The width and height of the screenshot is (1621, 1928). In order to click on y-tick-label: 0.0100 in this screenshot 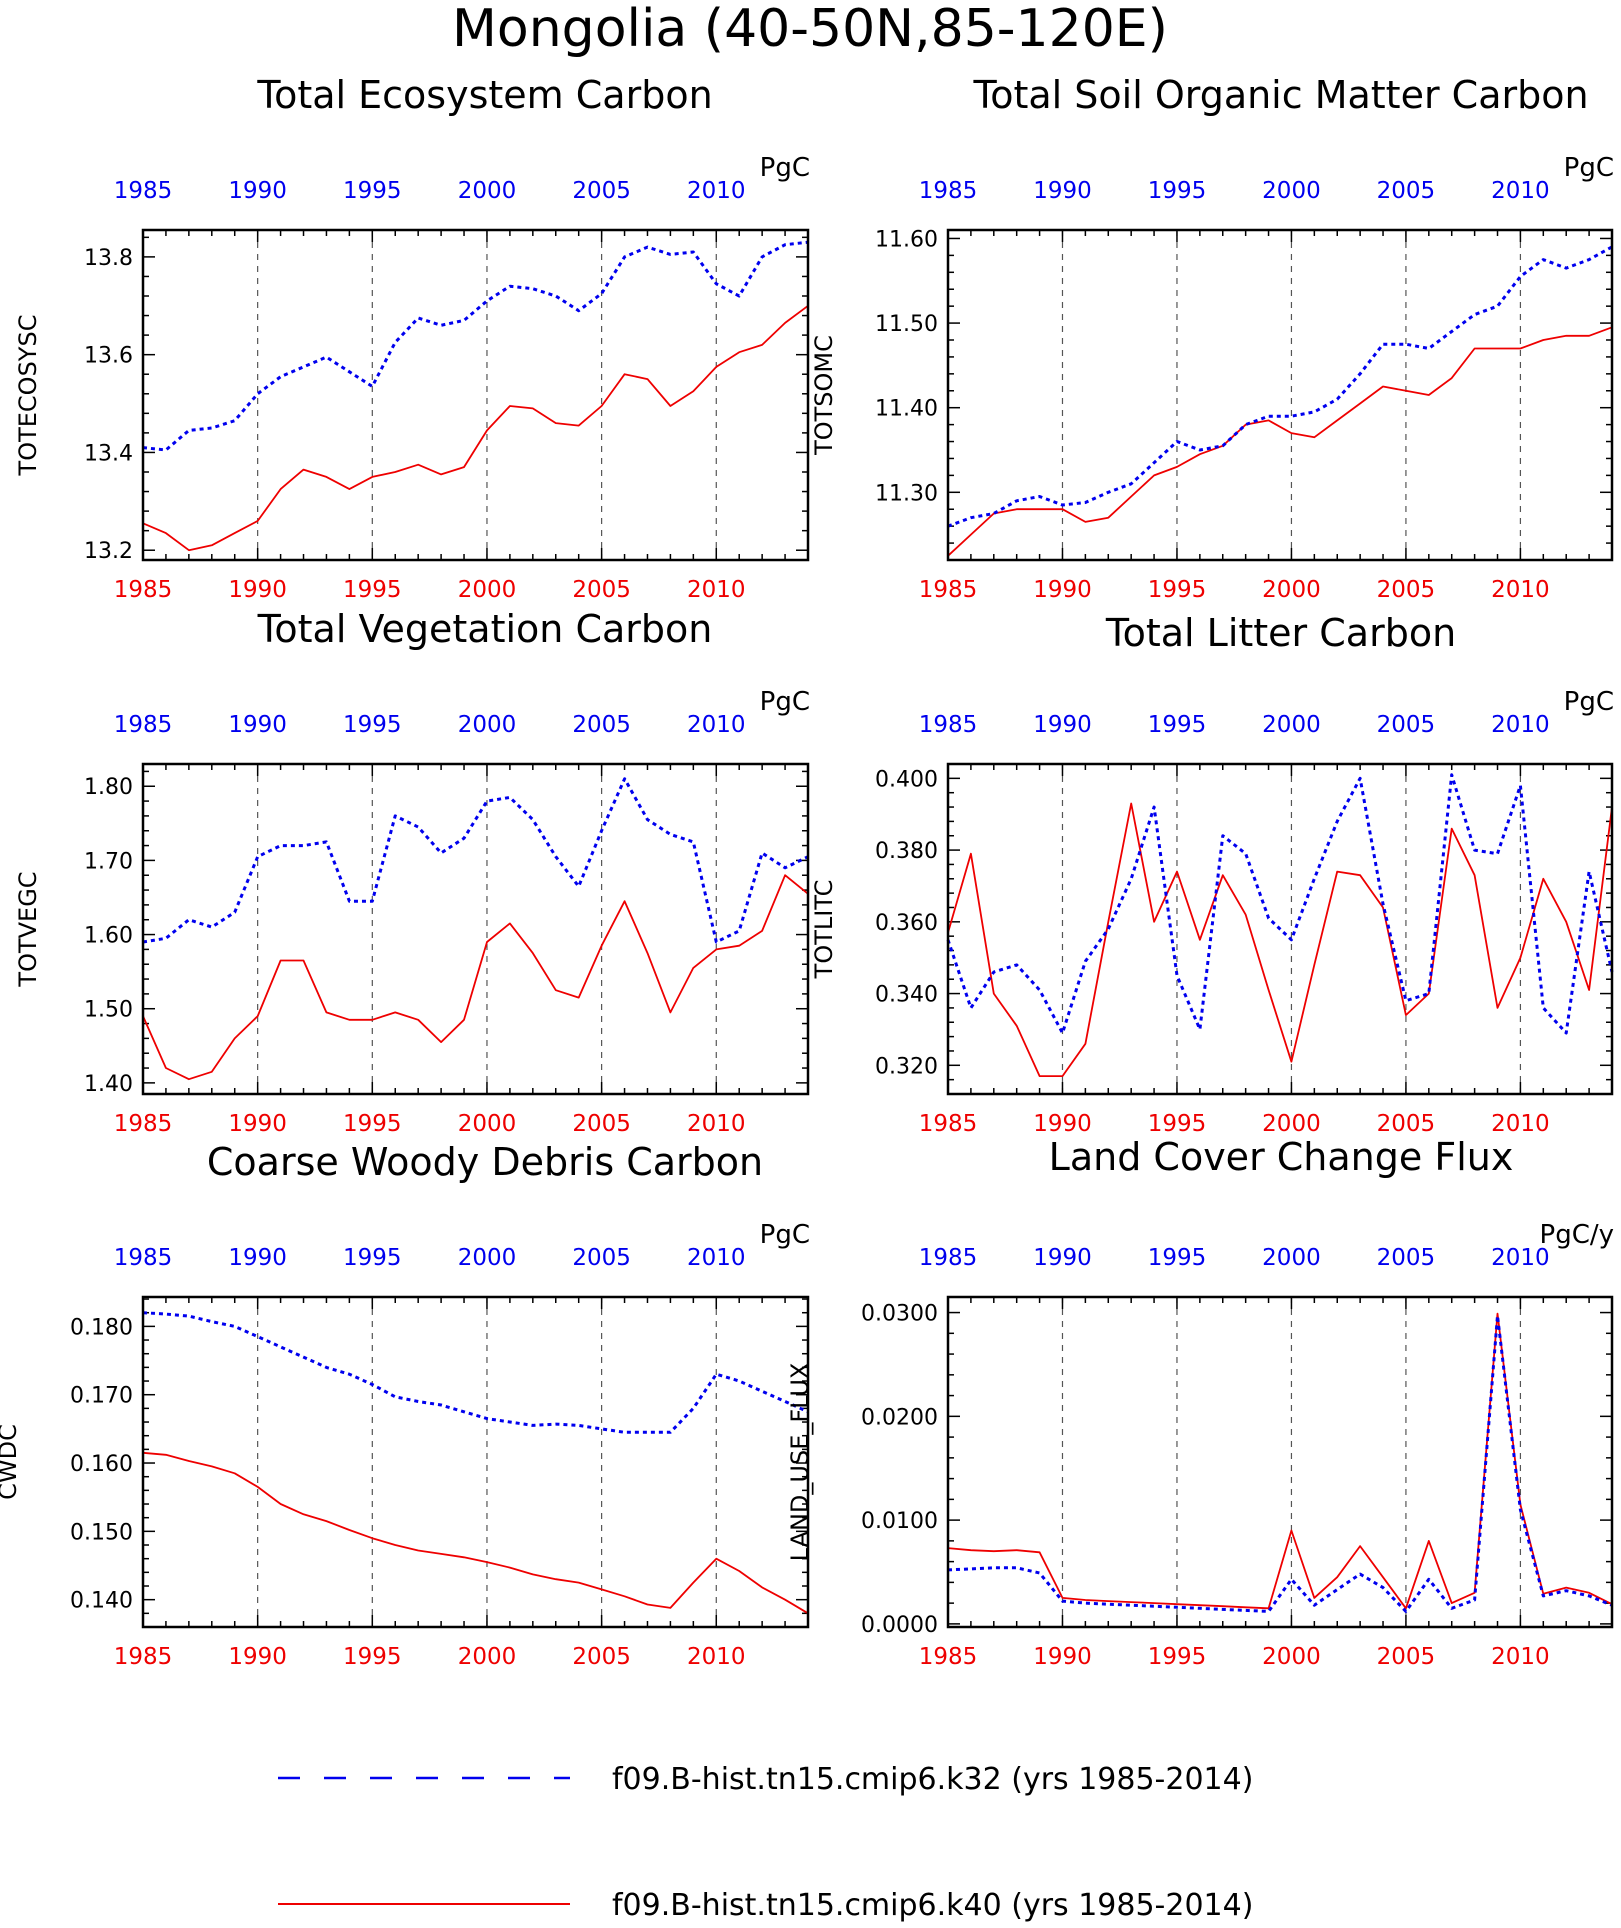, I will do `click(899, 1521)`.